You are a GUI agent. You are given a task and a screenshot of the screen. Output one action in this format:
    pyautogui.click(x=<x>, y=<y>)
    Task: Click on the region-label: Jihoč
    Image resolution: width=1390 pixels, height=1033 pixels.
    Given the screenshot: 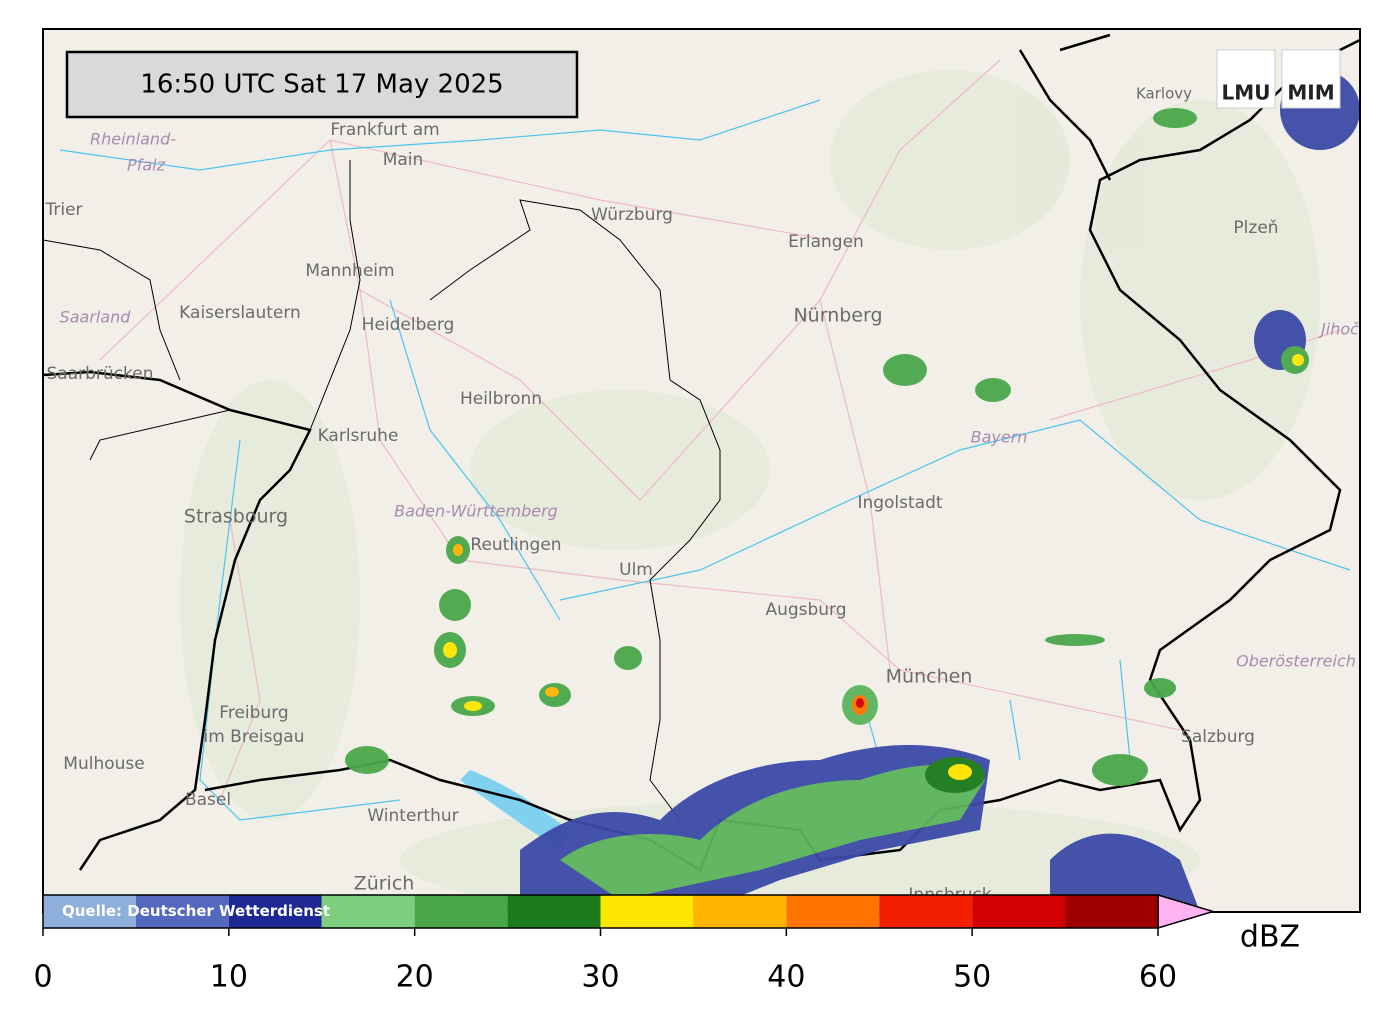 What is the action you would take?
    pyautogui.click(x=1339, y=329)
    